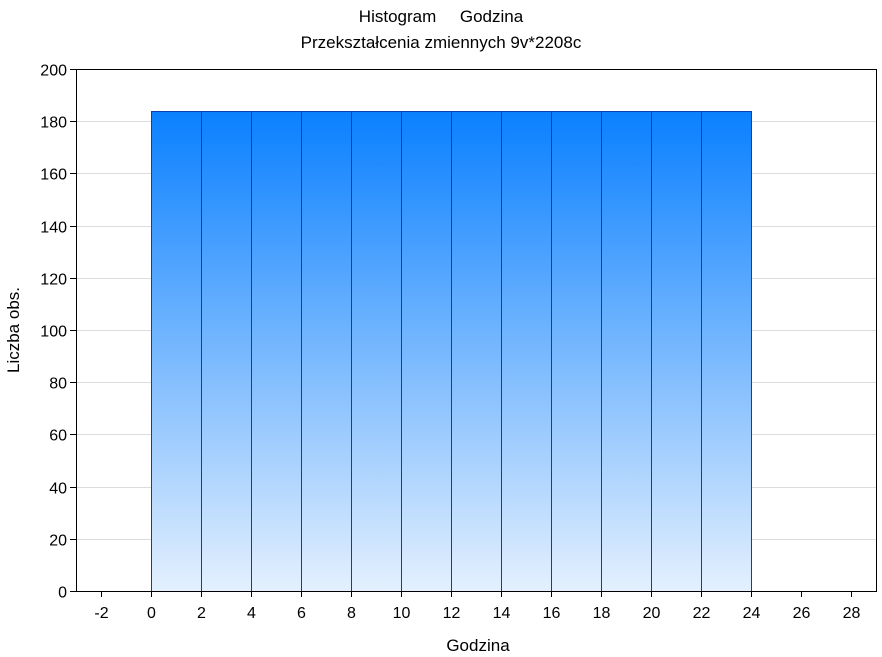 The image size is (882, 657). Describe the element at coordinates (151, 613) in the screenshot. I see `x-tick-label: 0` at that location.